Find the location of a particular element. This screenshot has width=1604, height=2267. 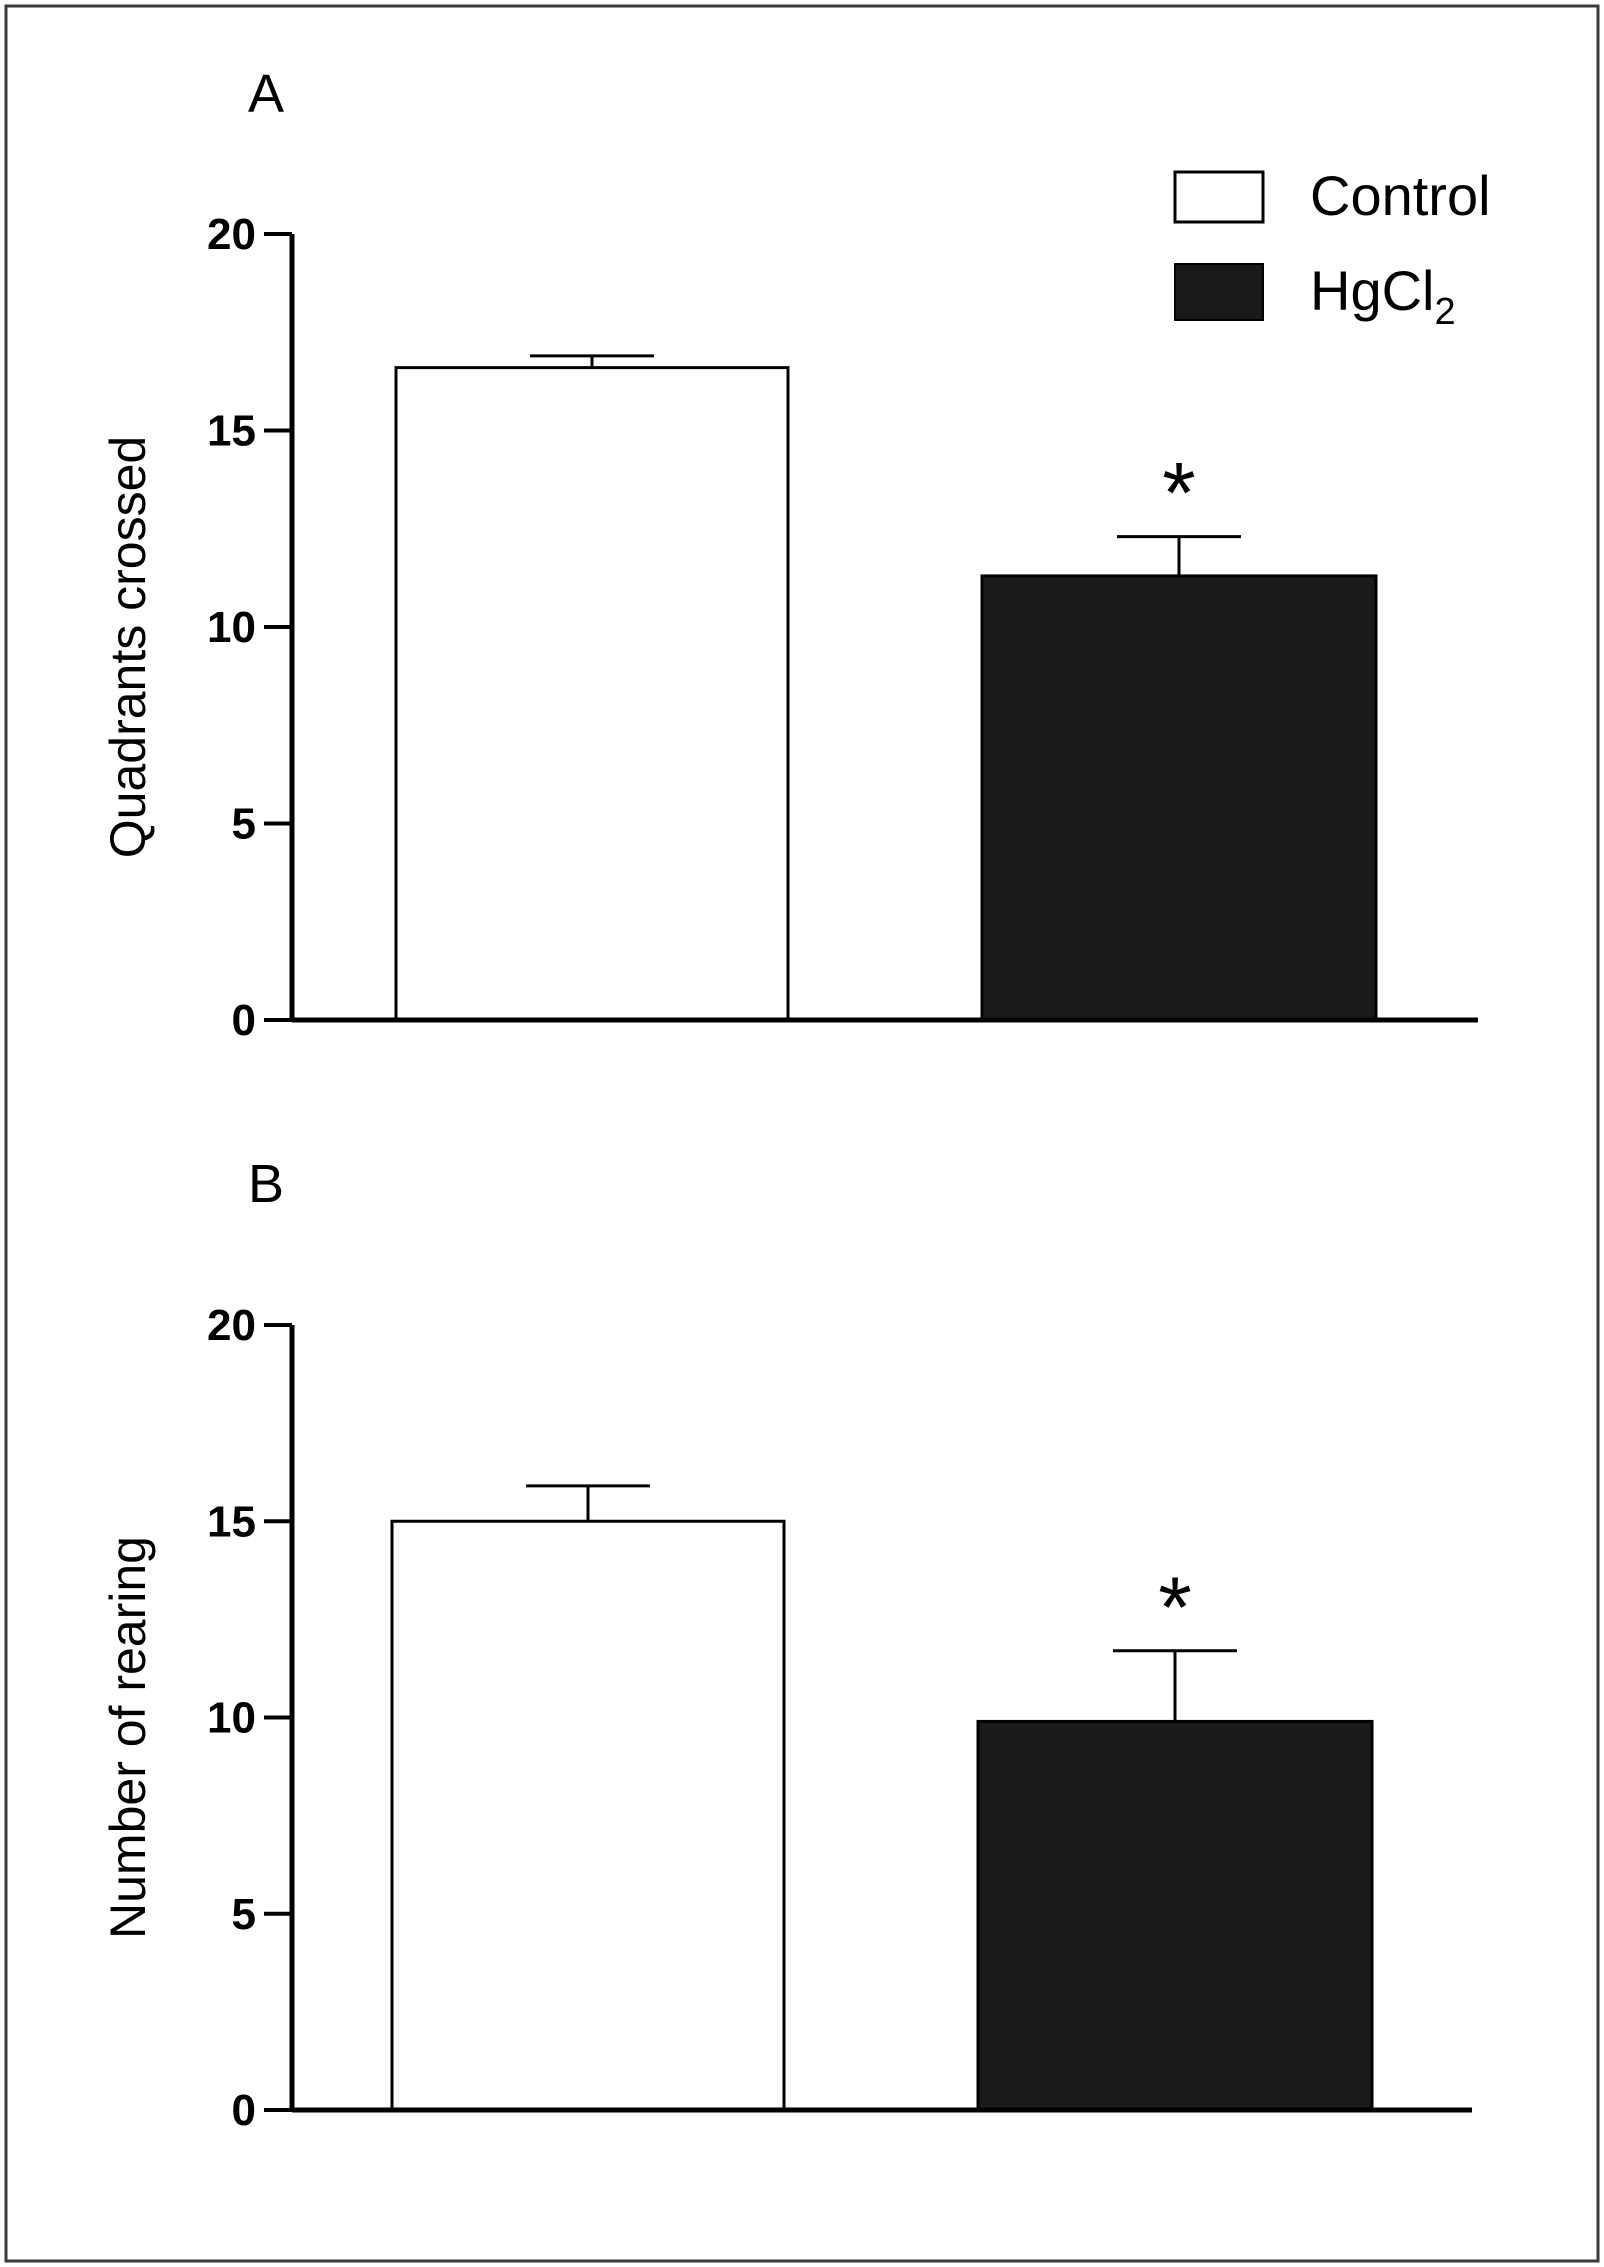

y-axis-title: Number of rearing is located at coordinates (128, 1737).